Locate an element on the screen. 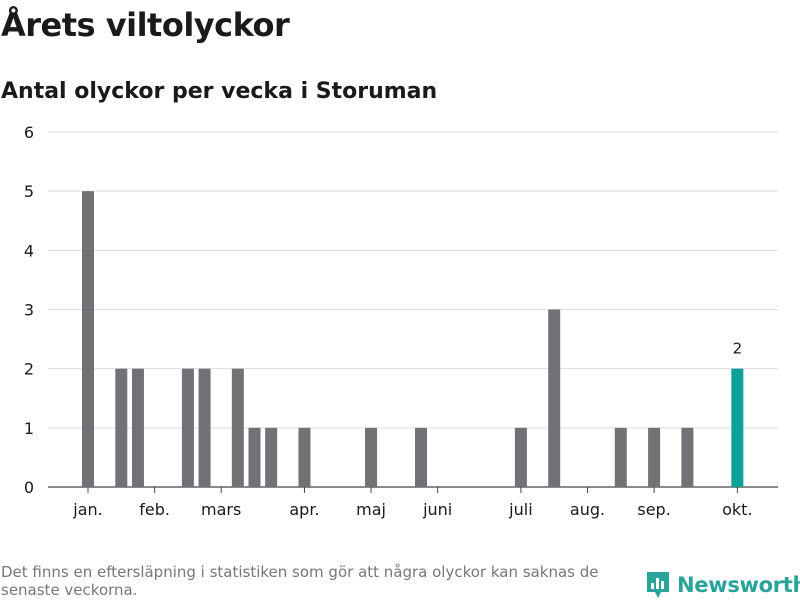 The image size is (800, 600). y-tick-label: 0 is located at coordinates (29, 487).